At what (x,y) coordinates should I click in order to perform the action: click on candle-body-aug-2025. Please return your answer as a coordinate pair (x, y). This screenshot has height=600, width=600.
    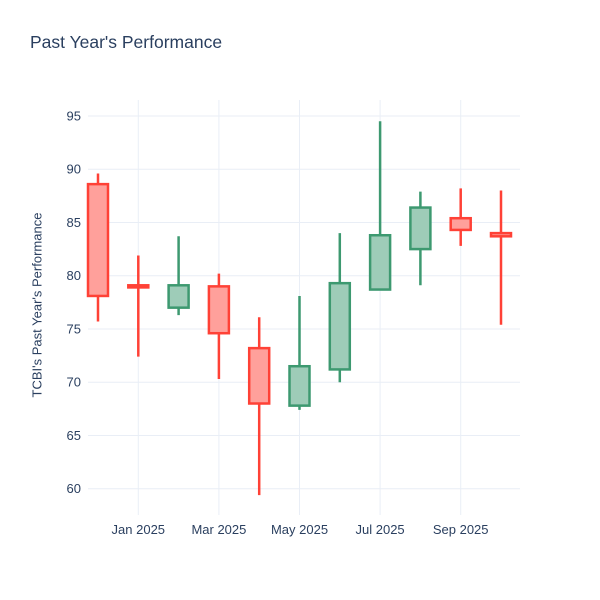
    Looking at the image, I should click on (420, 228).